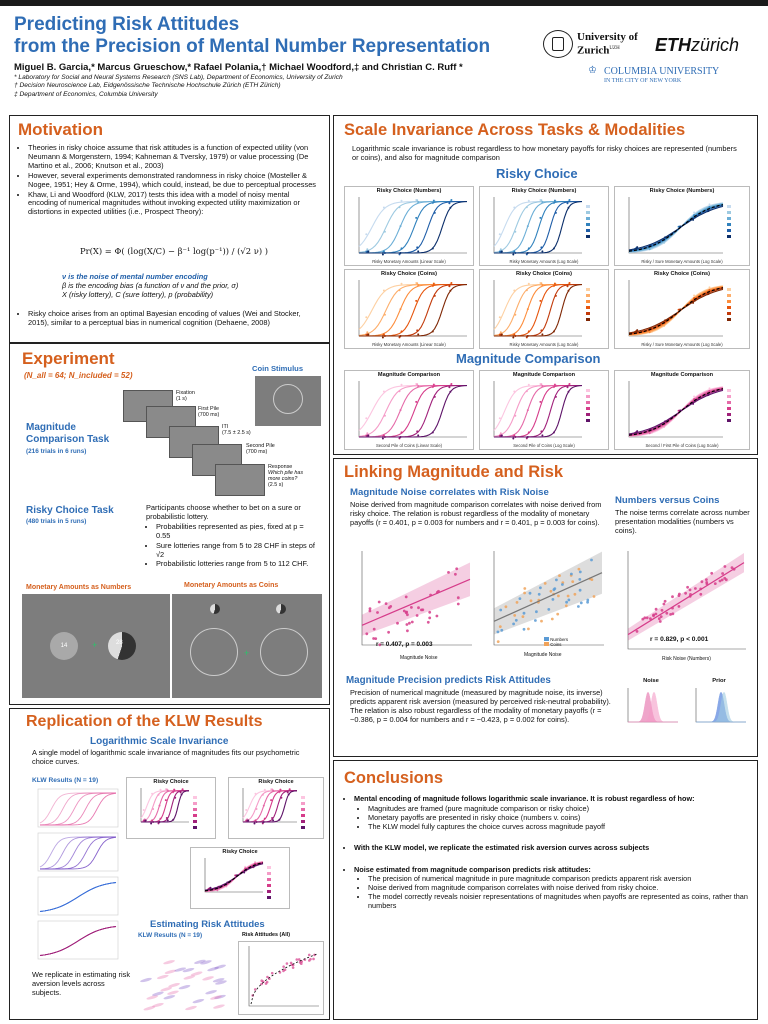  I want to click on log-scale-heading: Logarithmic Scale Invariance, so click(159, 741).